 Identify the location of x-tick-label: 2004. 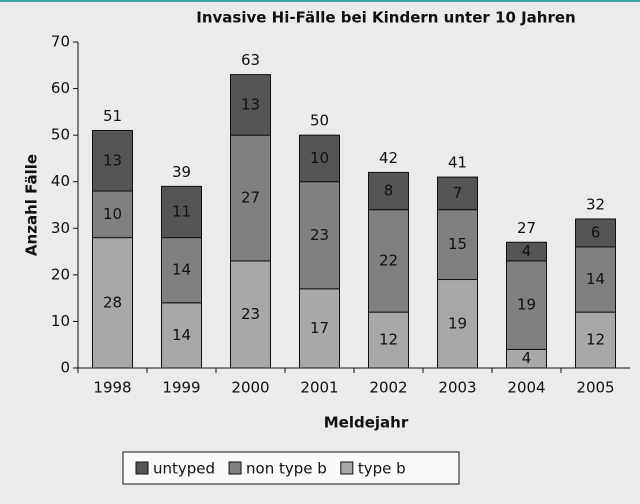
(526, 388).